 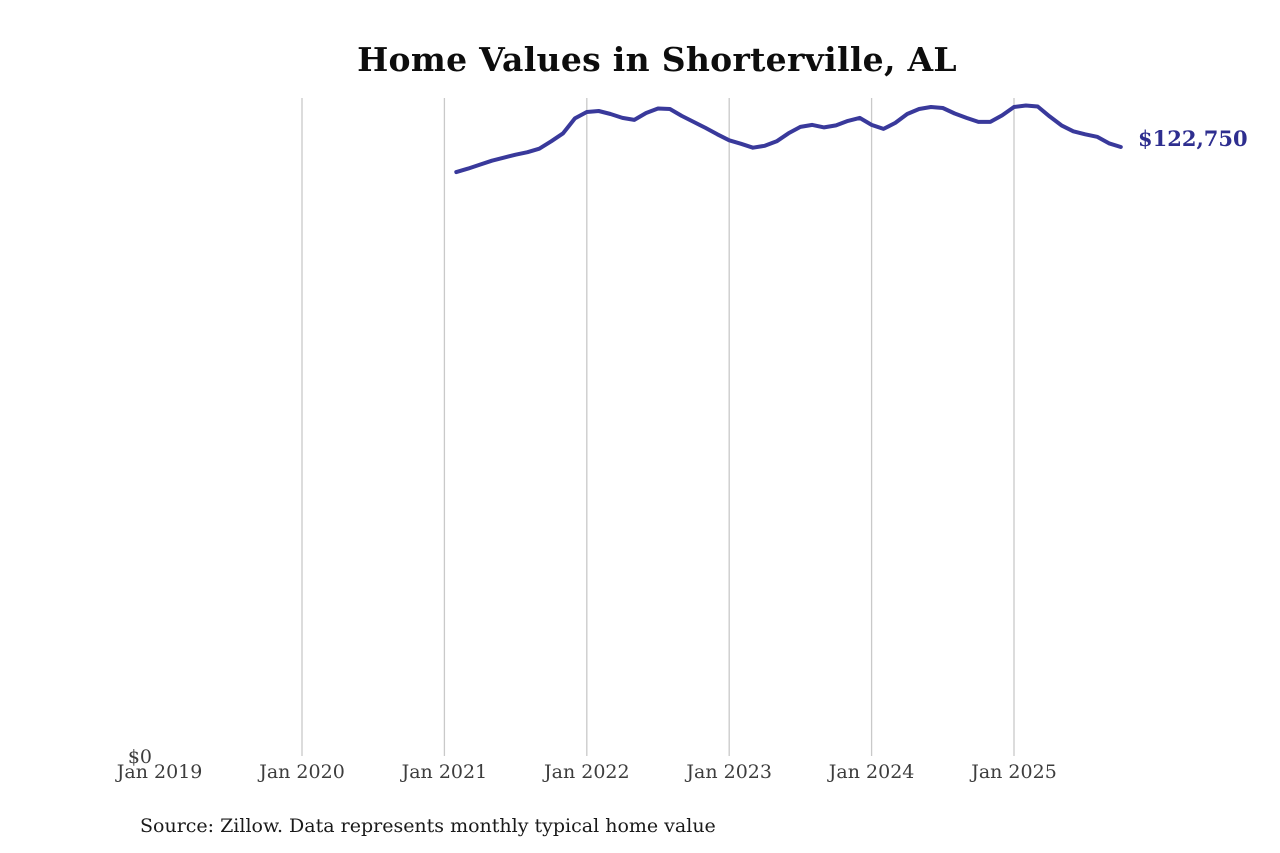 What do you see at coordinates (159, 772) in the screenshot?
I see `x-axis-tick-label-2019: Jan 2019` at bounding box center [159, 772].